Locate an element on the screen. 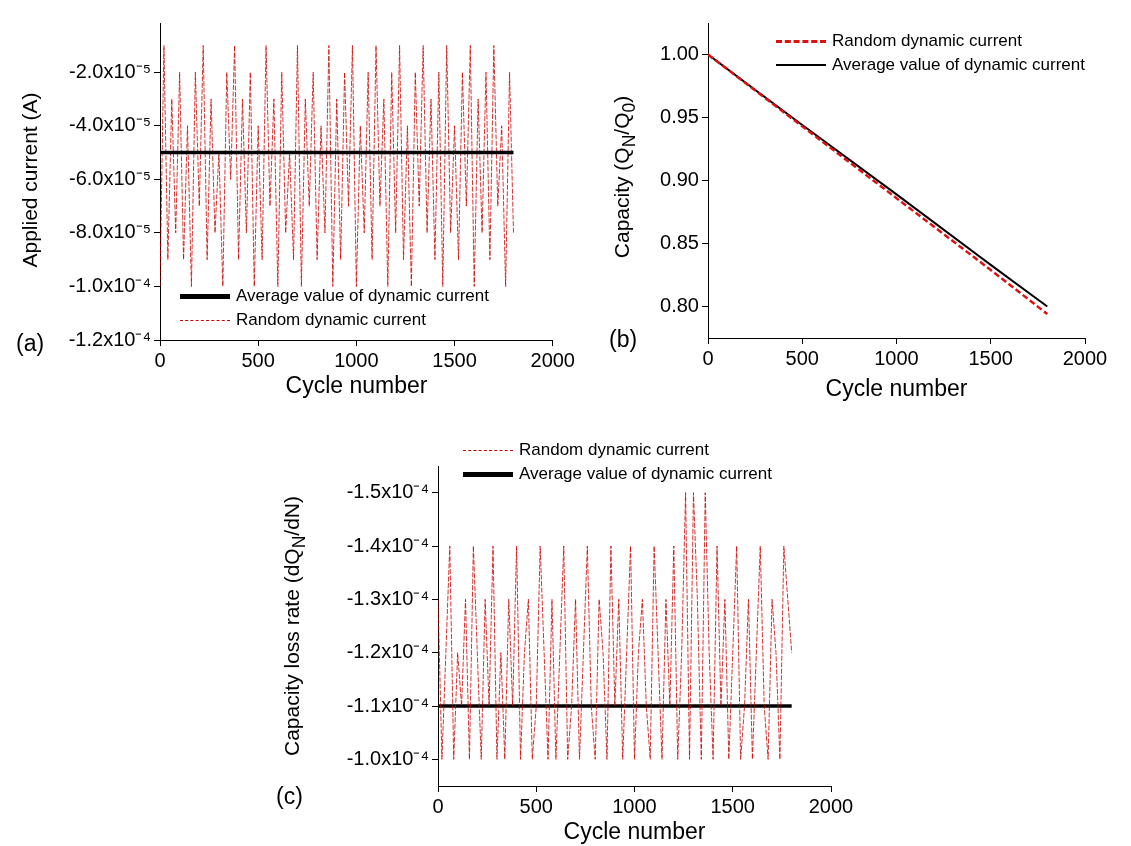 The height and width of the screenshot is (846, 1131). text: (c) is located at coordinates (289, 796).